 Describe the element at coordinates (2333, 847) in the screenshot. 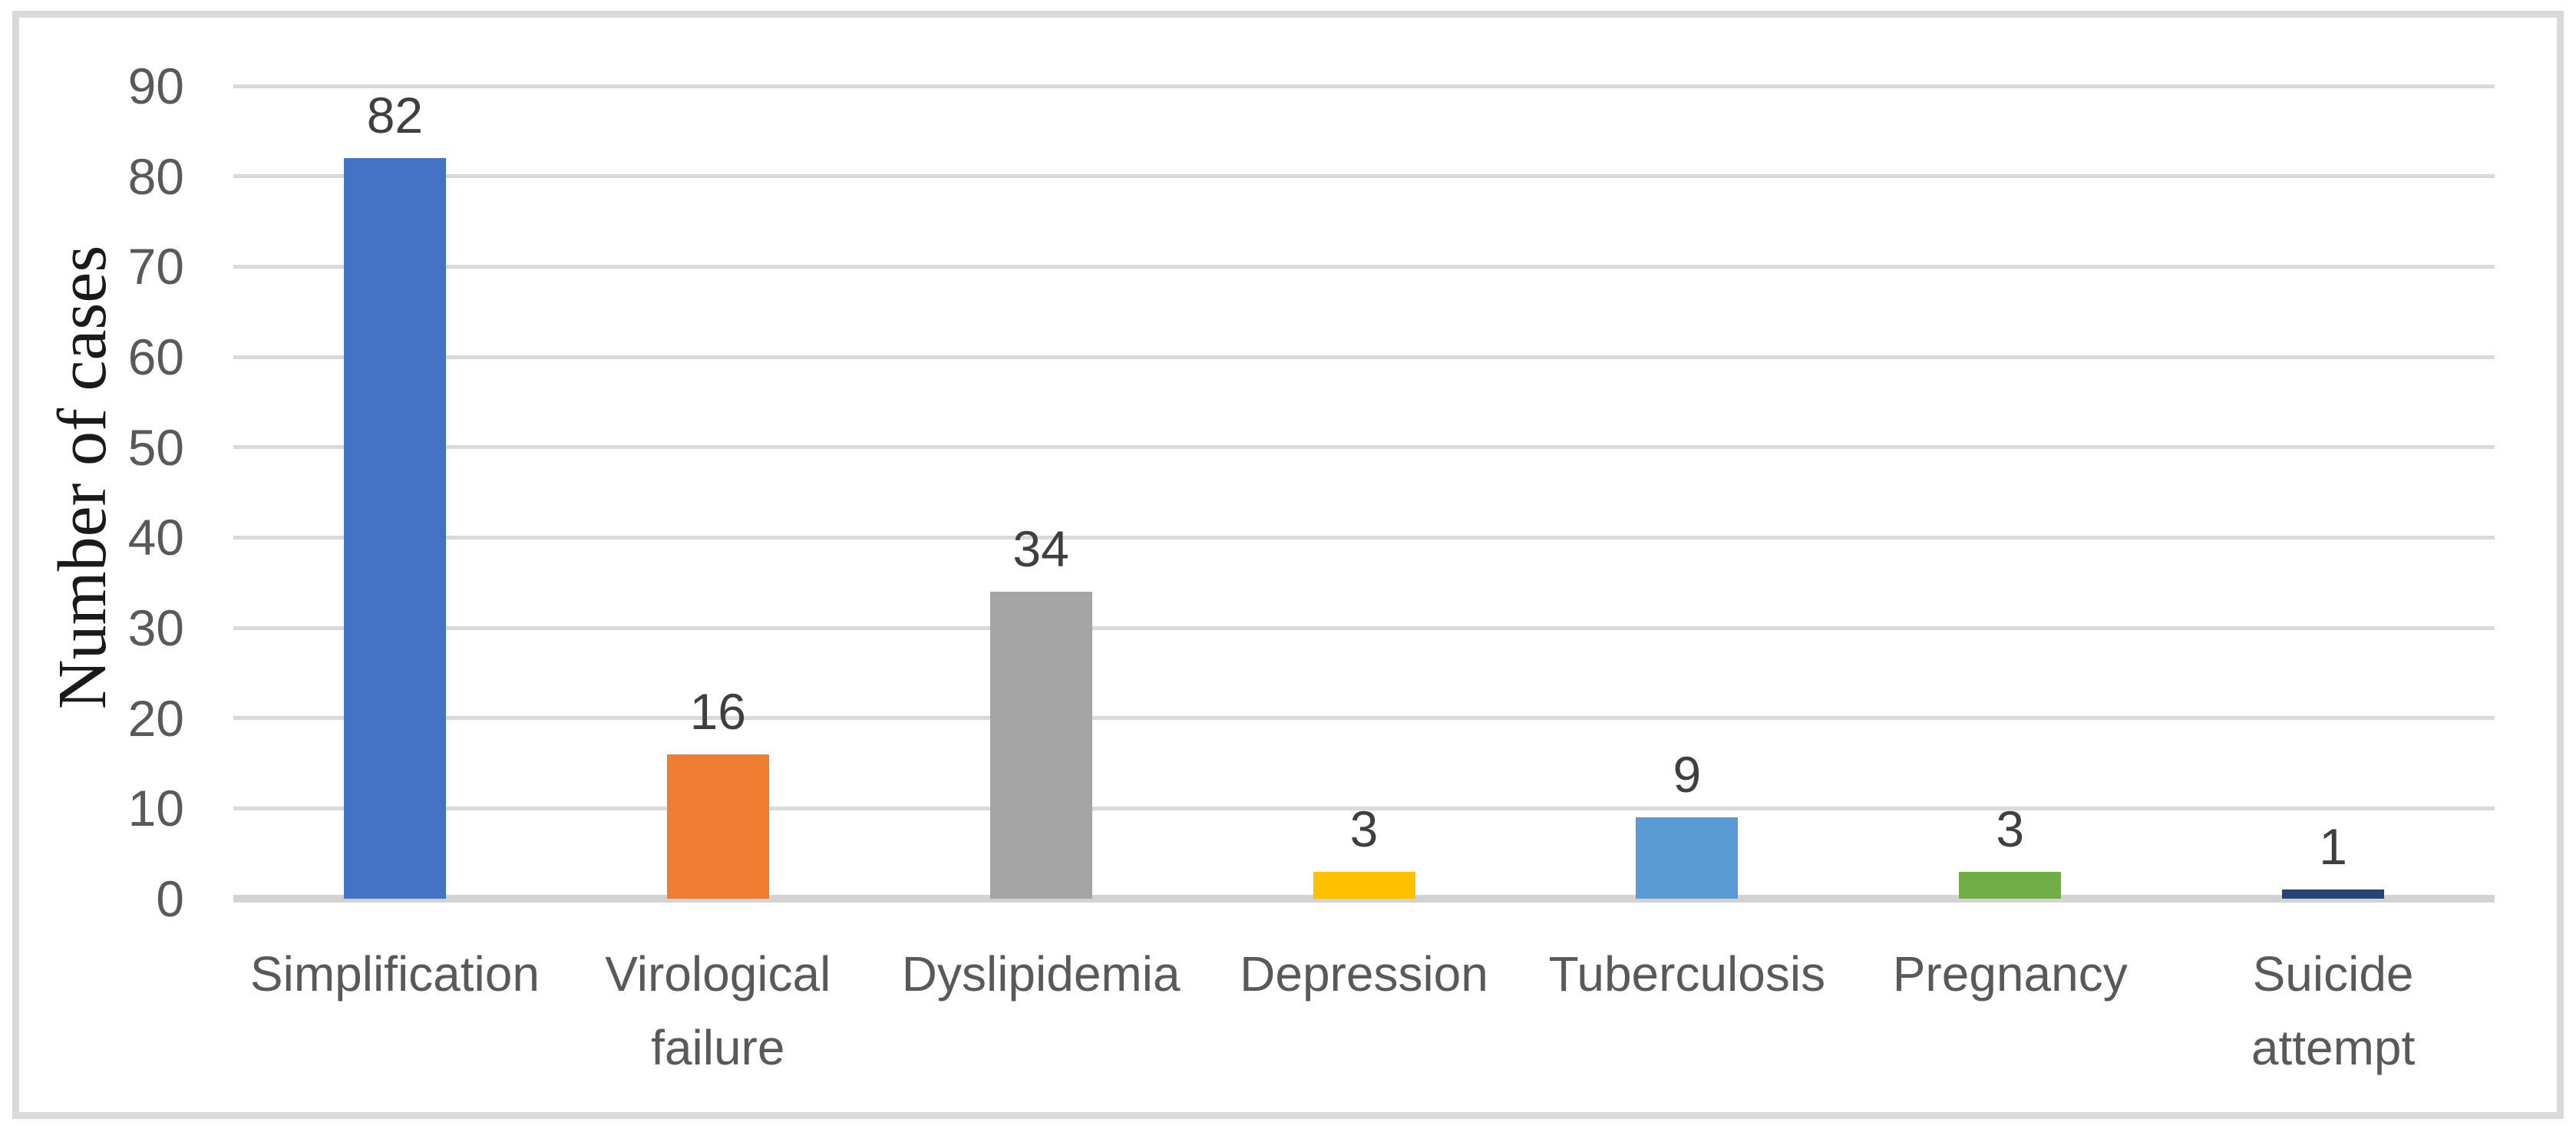

I see `data-label-suicide-attempt: 1` at that location.